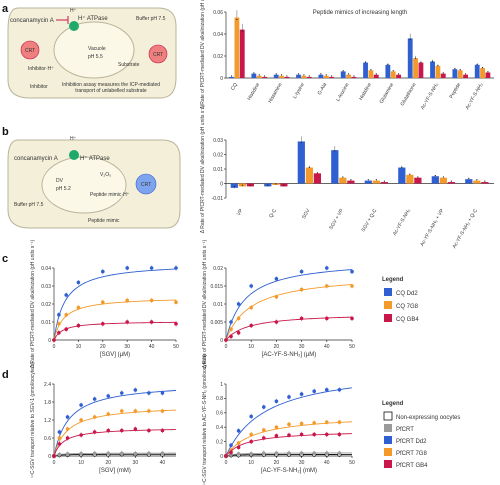  I want to click on chart-b-ytick-label-0: -0.01, so click(218, 199).